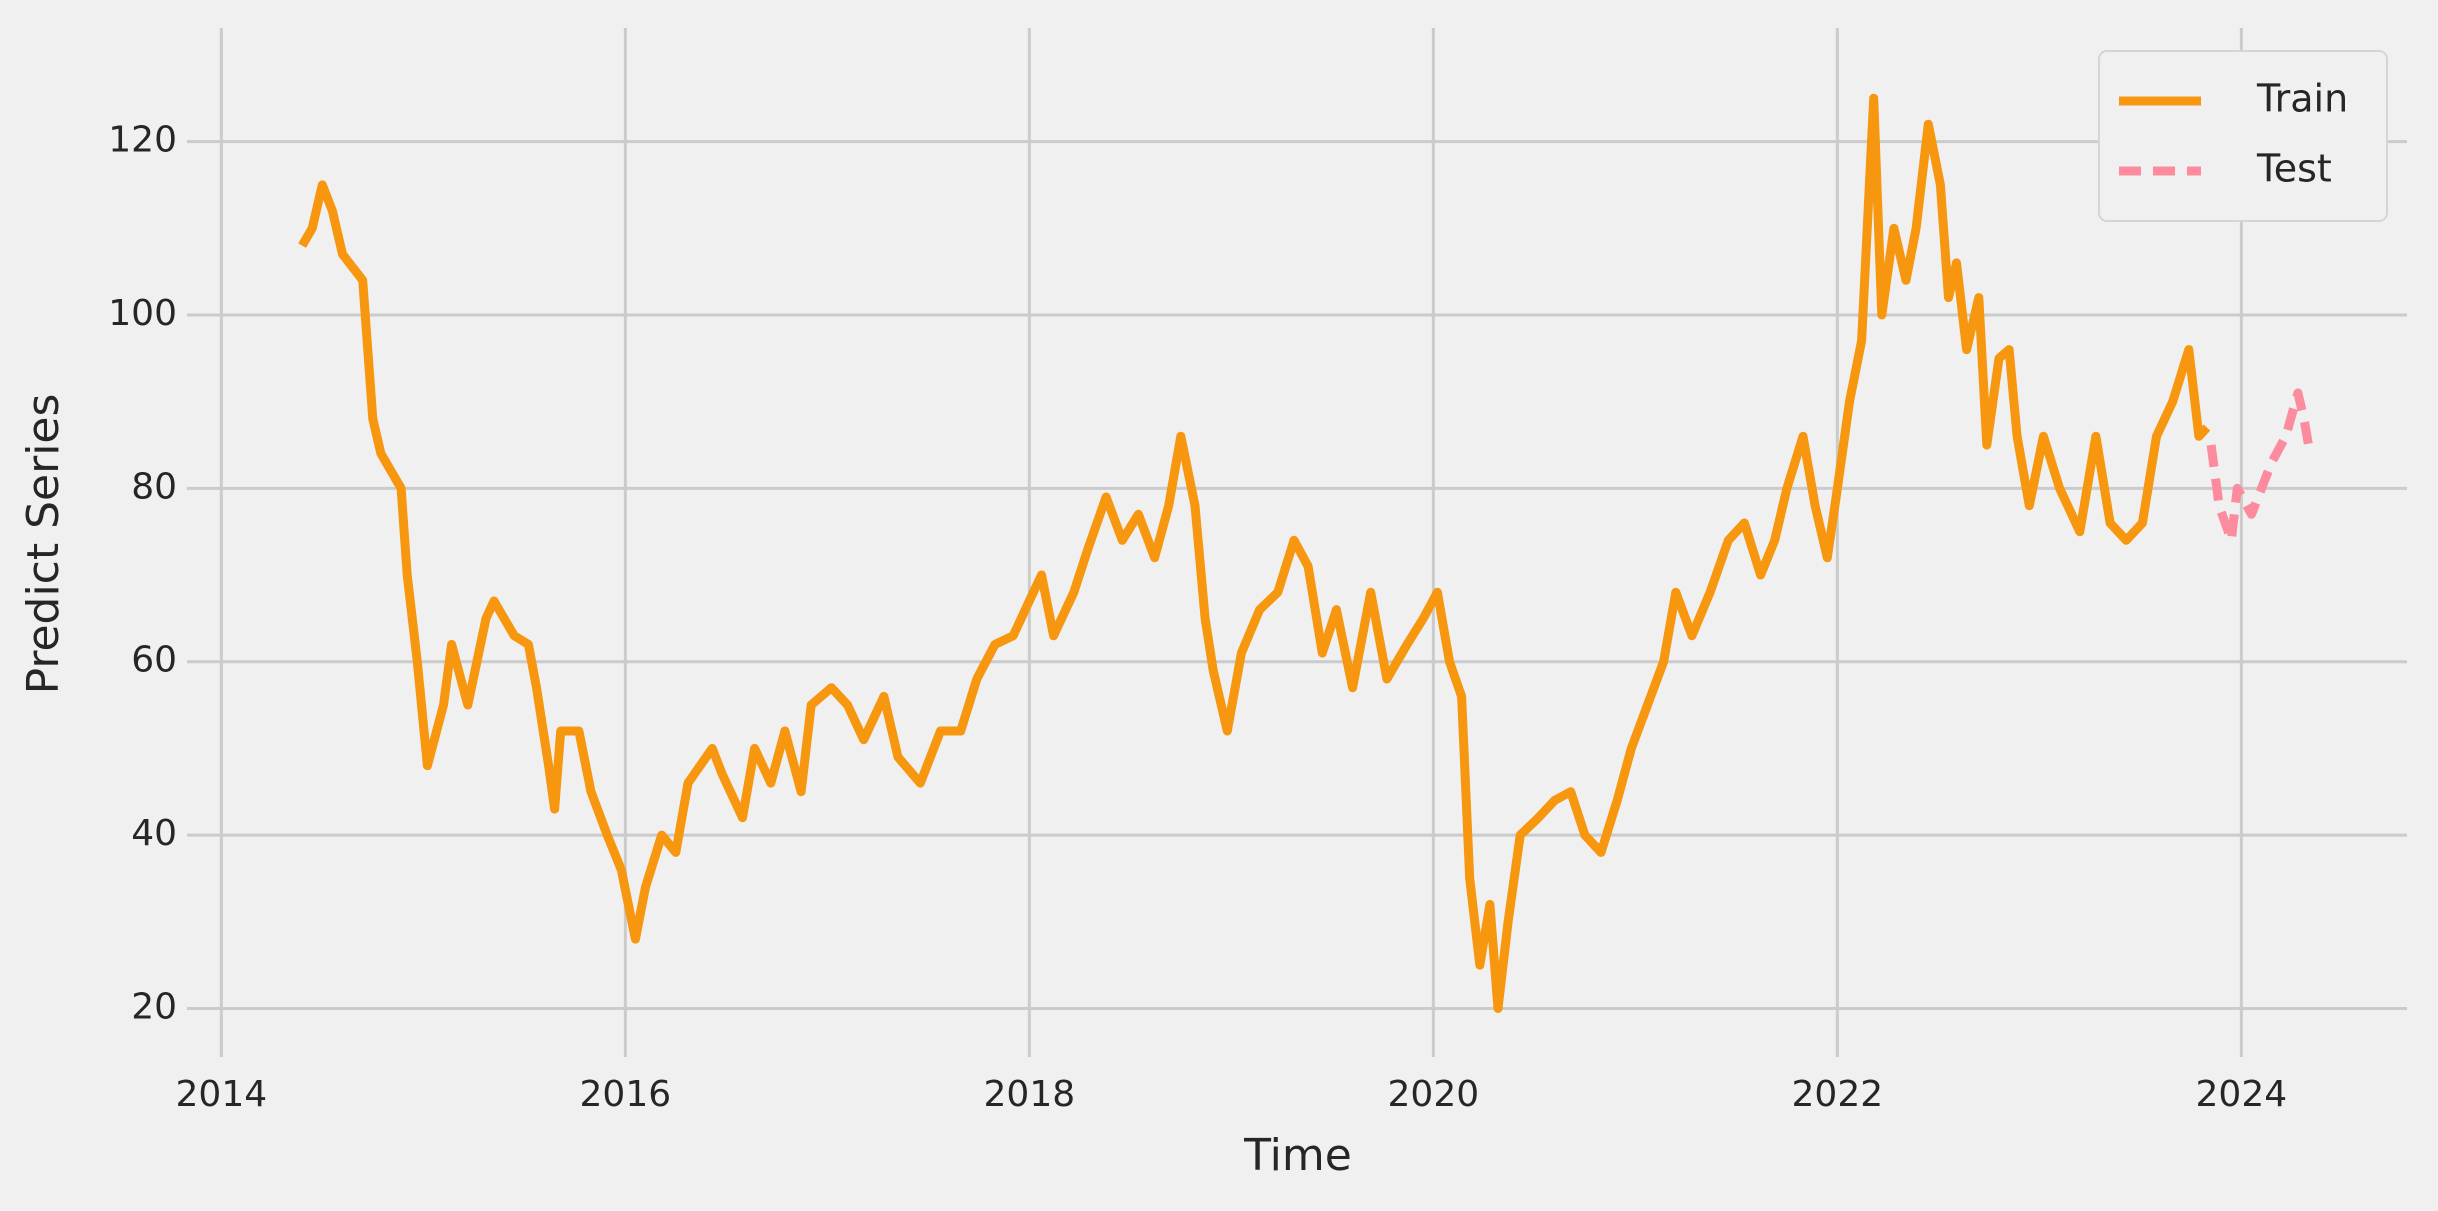 Image resolution: width=2438 pixels, height=1211 pixels. I want to click on legend-label: Train, so click(2302, 99).